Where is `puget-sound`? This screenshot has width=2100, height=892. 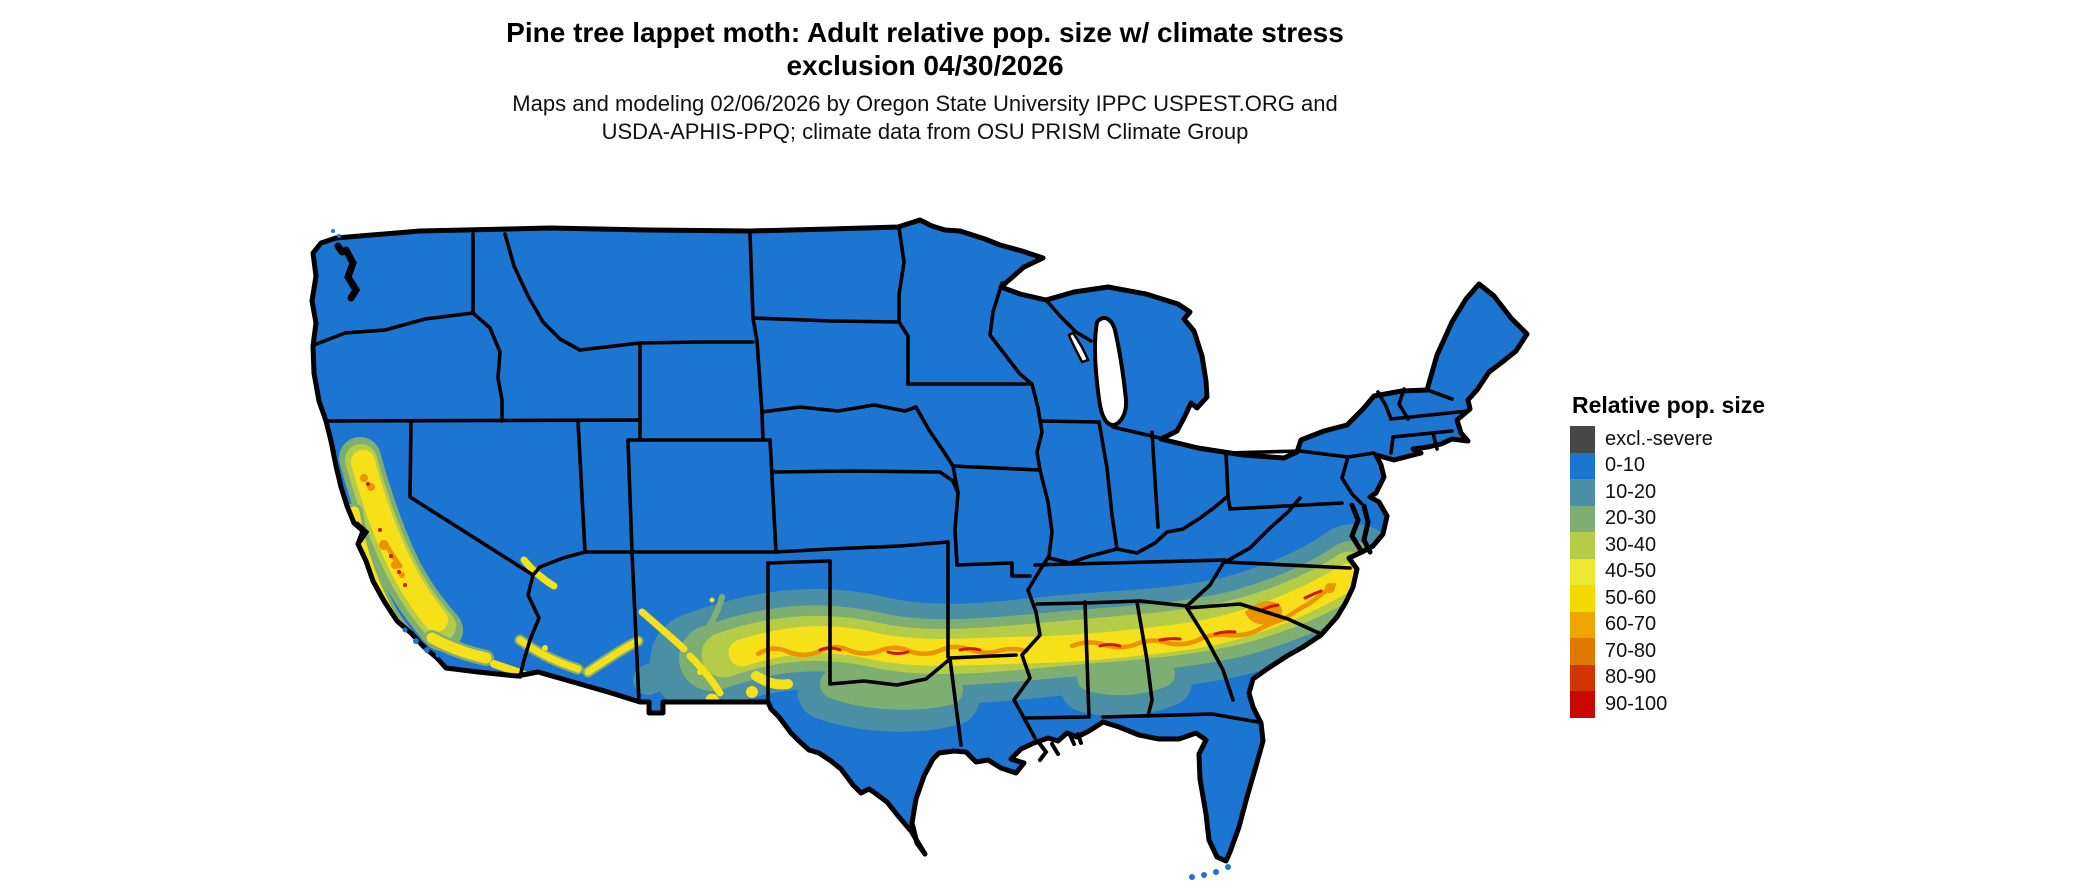
puget-sound is located at coordinates (347, 272).